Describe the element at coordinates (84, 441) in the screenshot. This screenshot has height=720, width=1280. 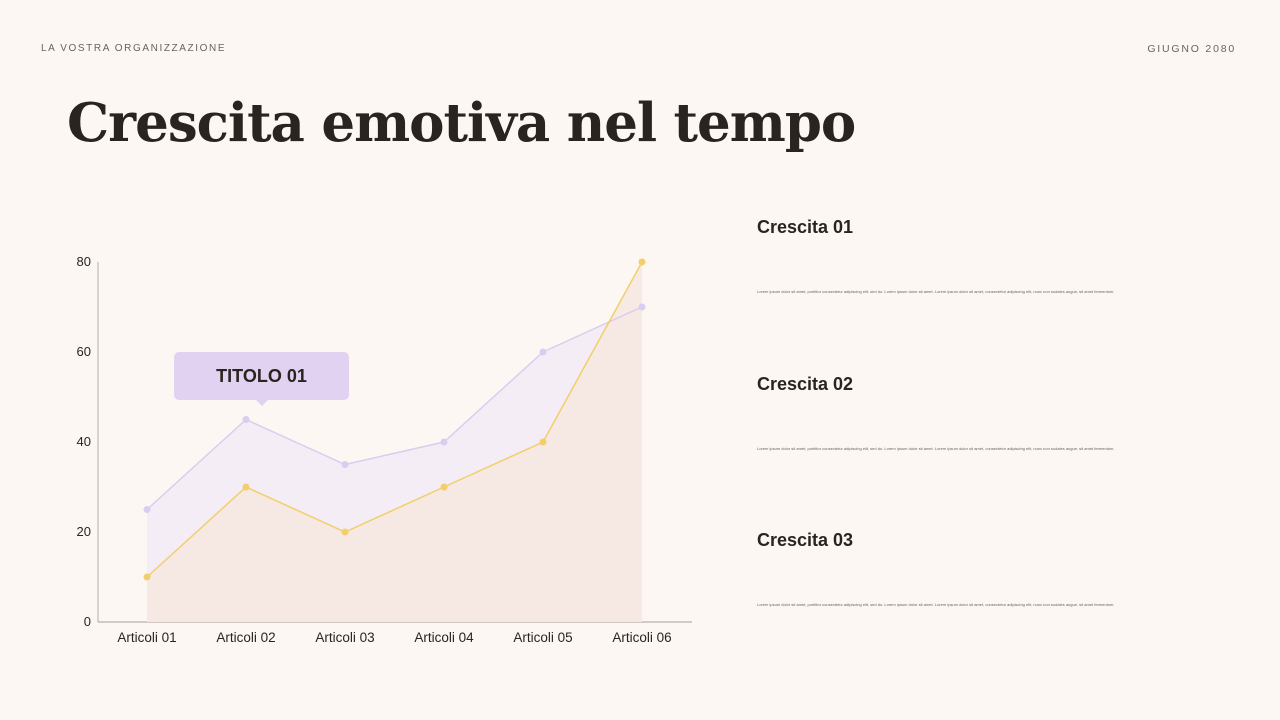
I see `y-tick-label: 40` at that location.